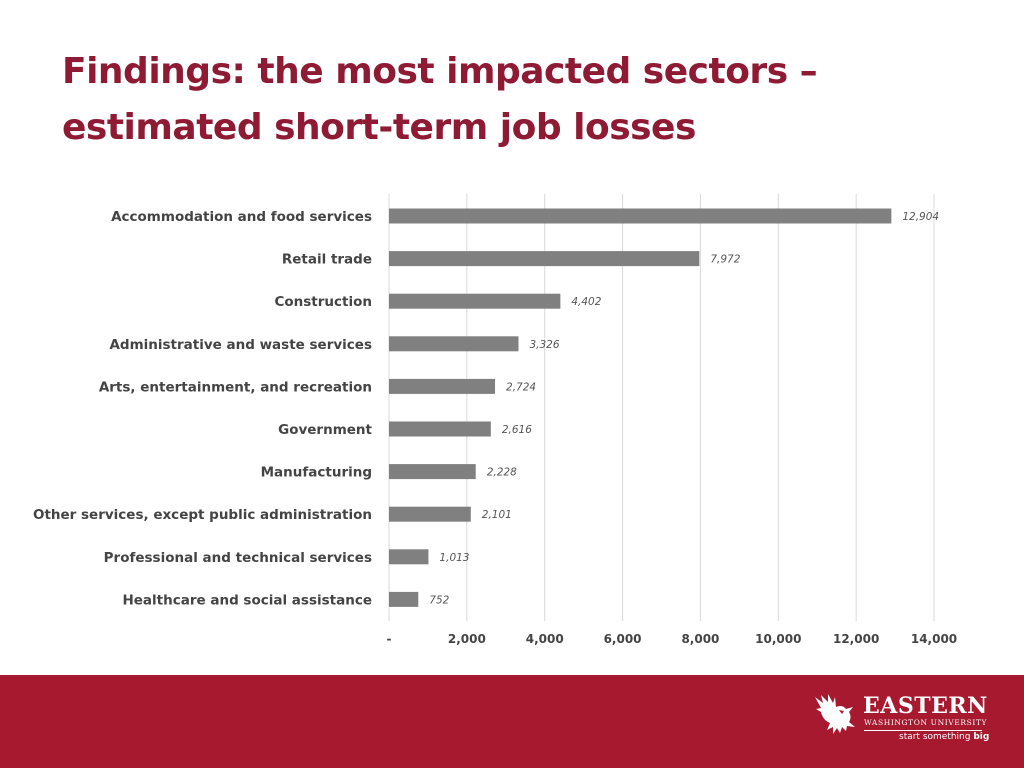 The width and height of the screenshot is (1024, 768). What do you see at coordinates (467, 639) in the screenshot?
I see `x-tick-label: 2,000` at bounding box center [467, 639].